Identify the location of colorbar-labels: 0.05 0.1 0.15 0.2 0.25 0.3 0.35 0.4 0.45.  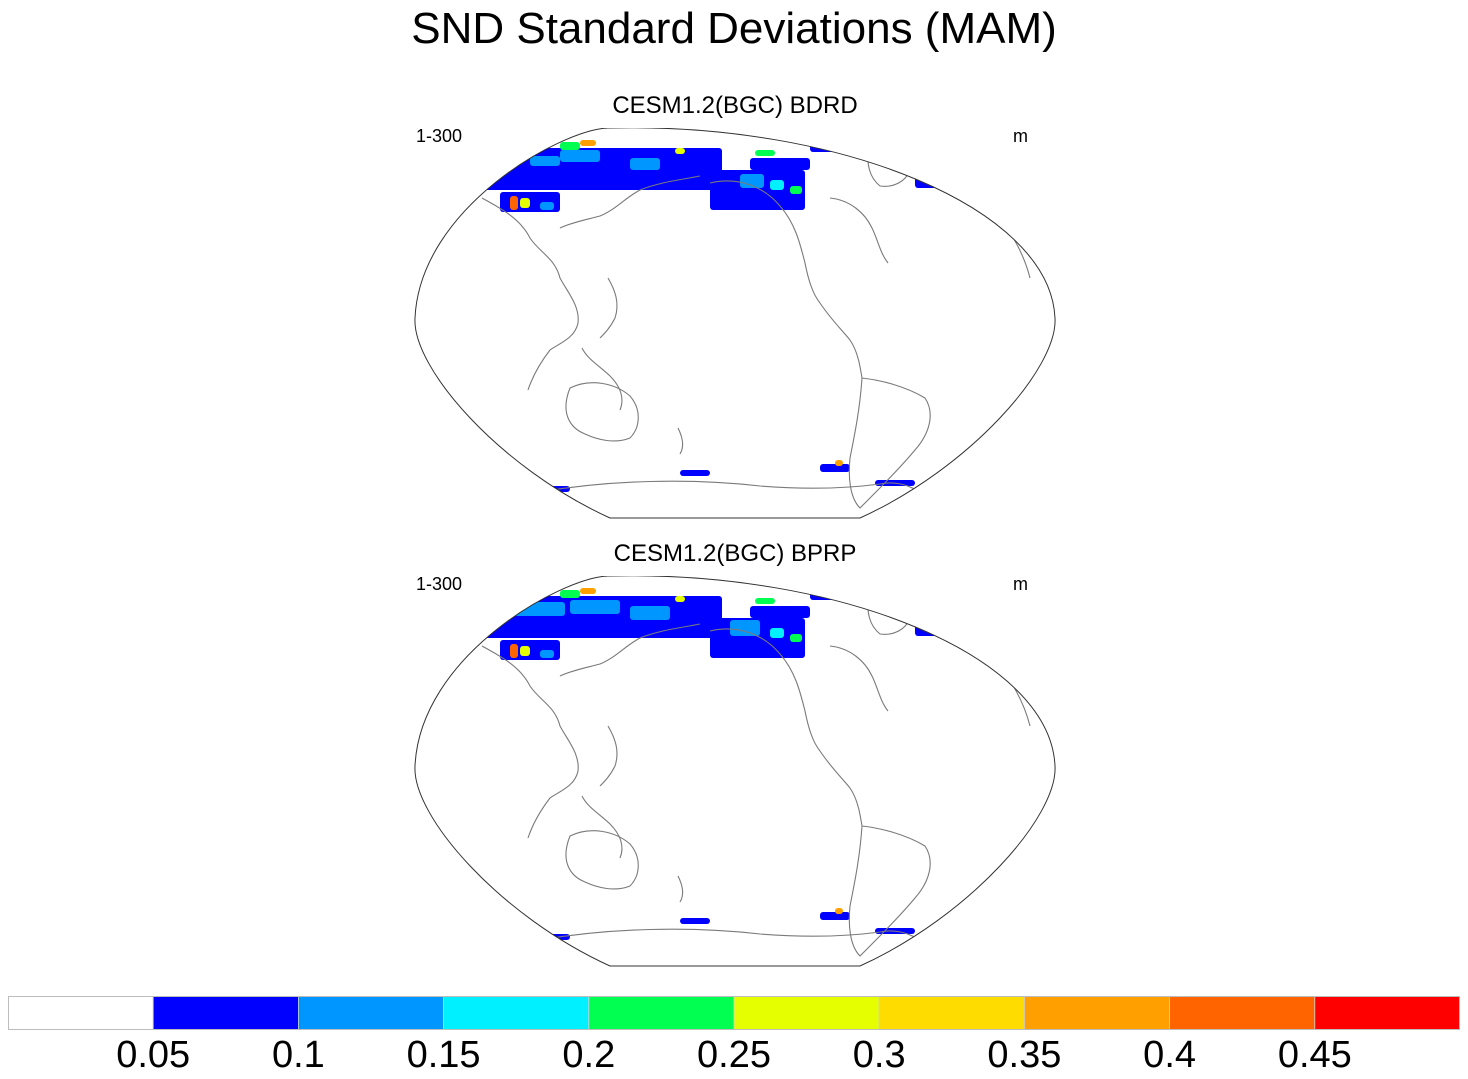
(734, 1056).